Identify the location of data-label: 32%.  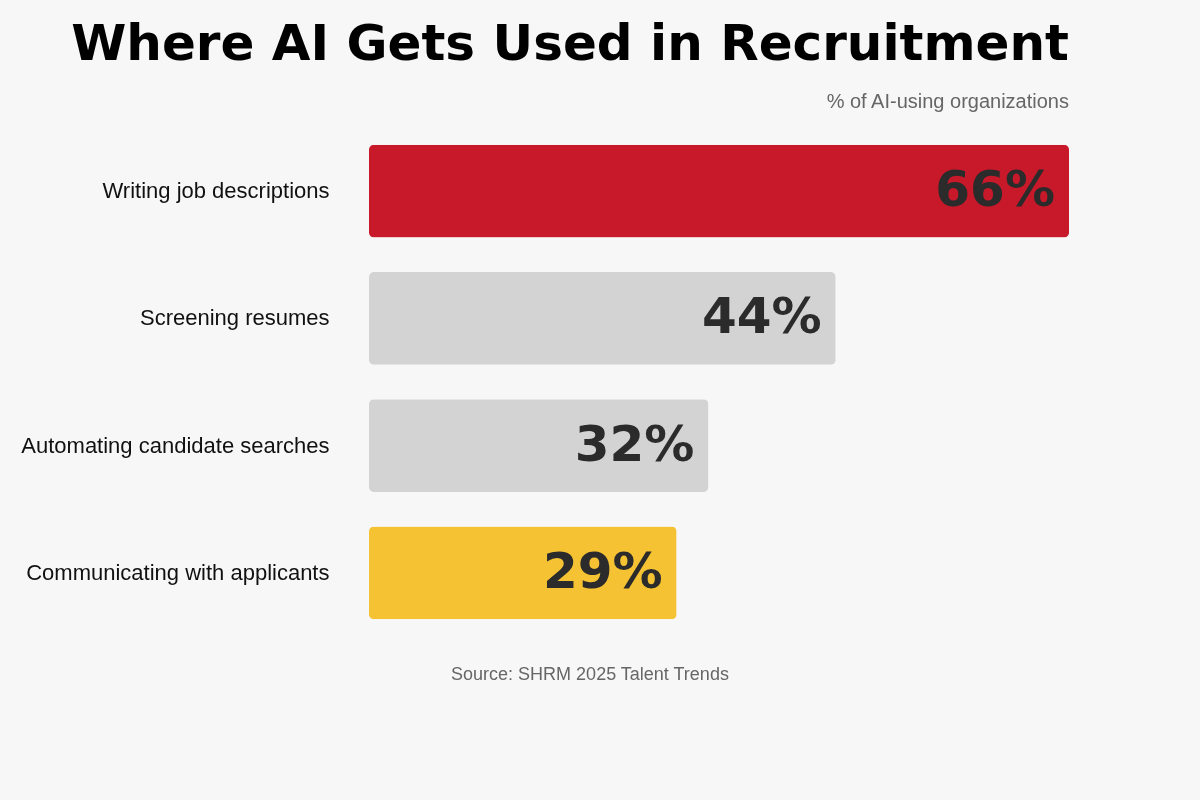
(634, 443).